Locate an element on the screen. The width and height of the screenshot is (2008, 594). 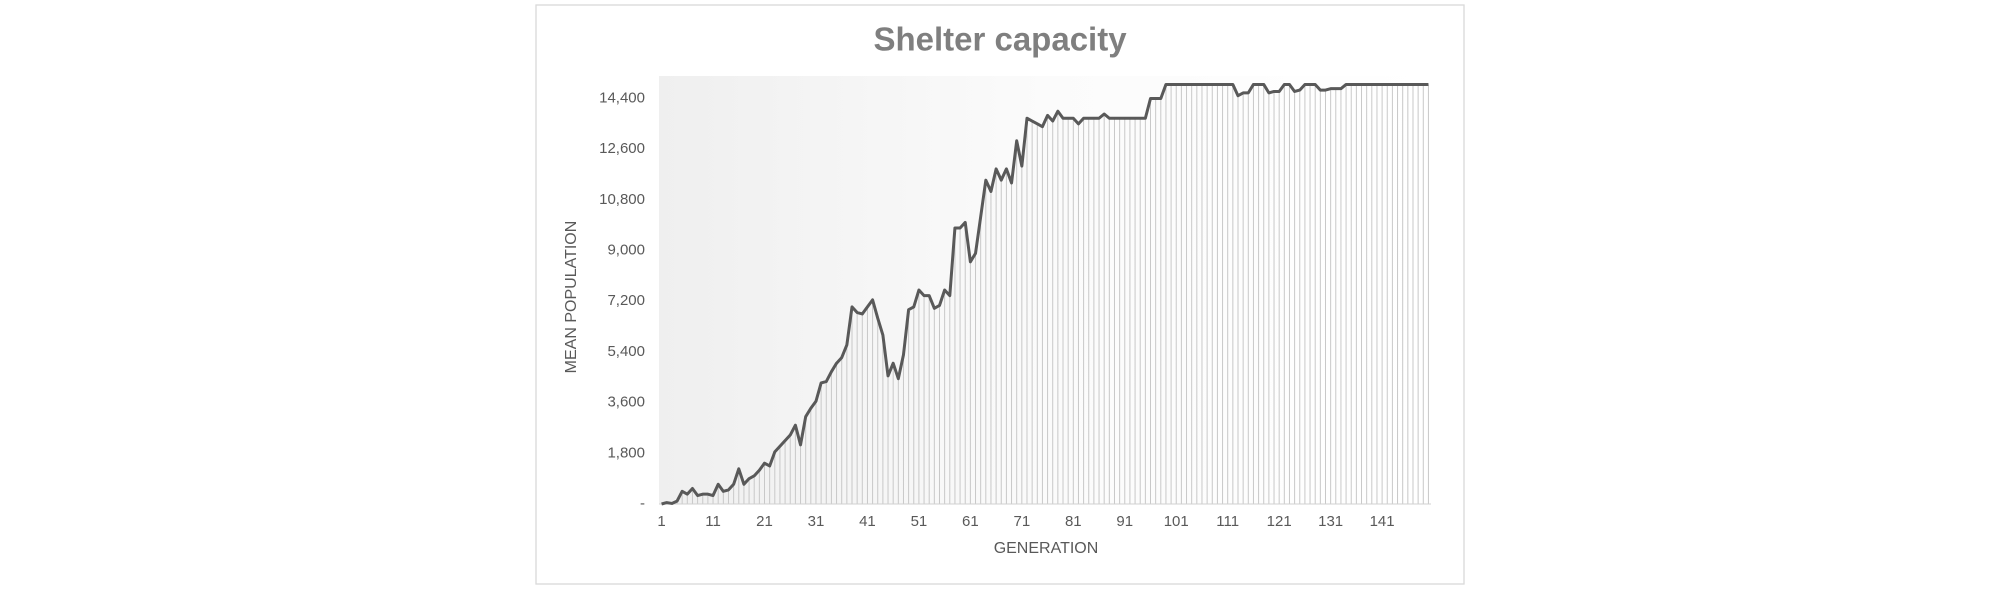
y-tick-label: 9,000 is located at coordinates (626, 250).